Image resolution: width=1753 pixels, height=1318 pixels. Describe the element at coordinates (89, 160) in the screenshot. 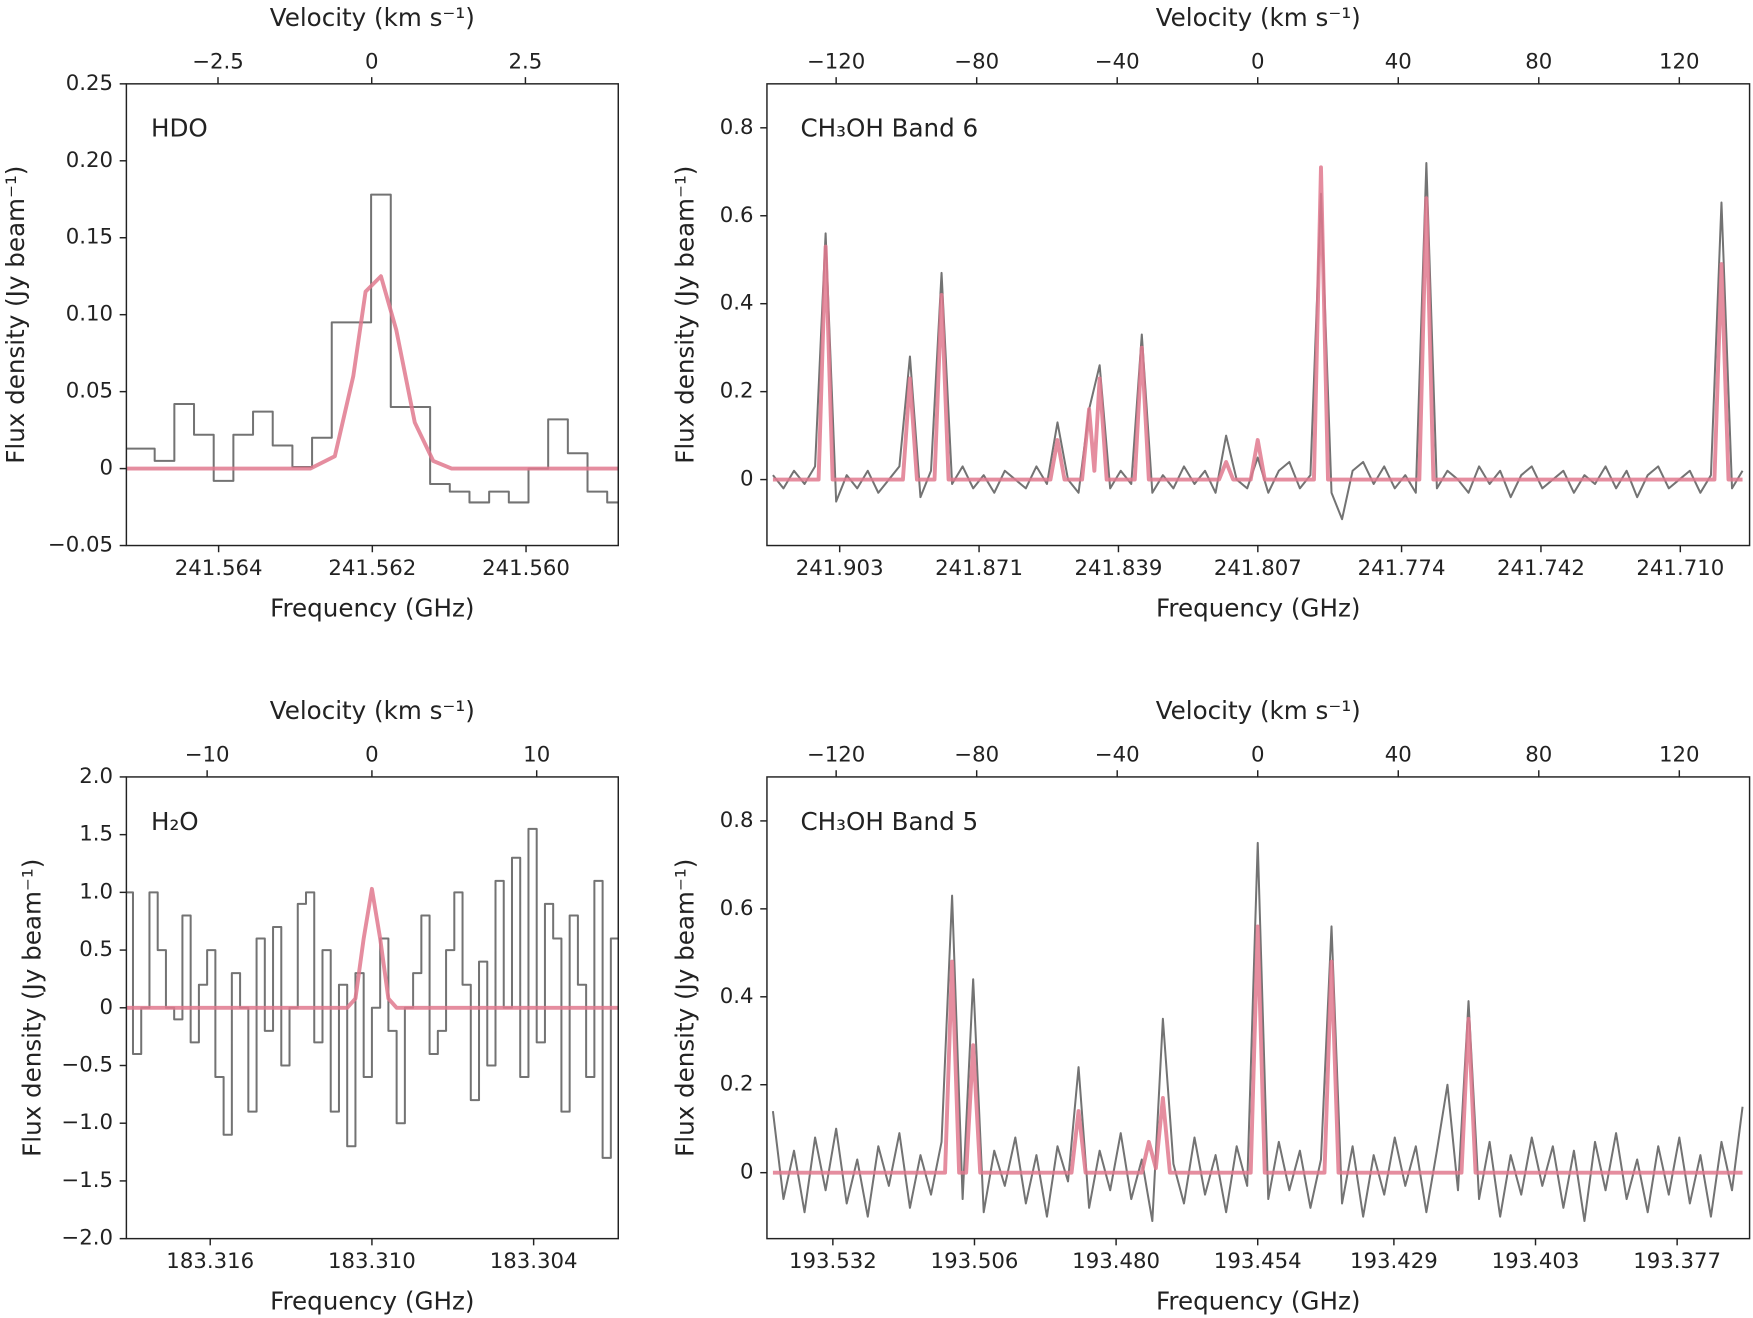

I see `y-tick-label: 0.20` at that location.